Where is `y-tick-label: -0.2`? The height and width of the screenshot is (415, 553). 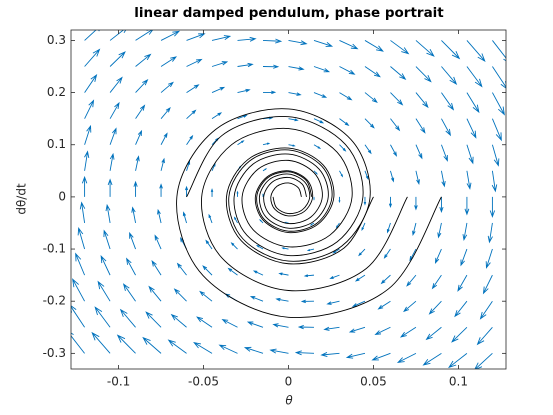
y-tick-label: -0.2 is located at coordinates (54, 301).